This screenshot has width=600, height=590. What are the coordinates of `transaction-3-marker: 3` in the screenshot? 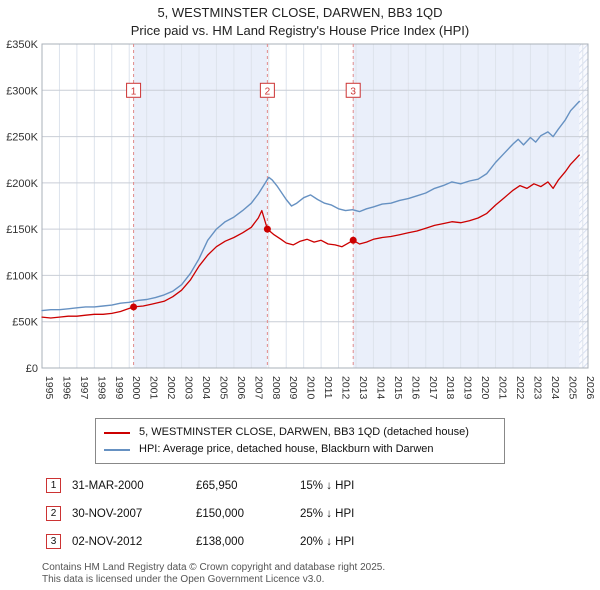 It's located at (53, 541).